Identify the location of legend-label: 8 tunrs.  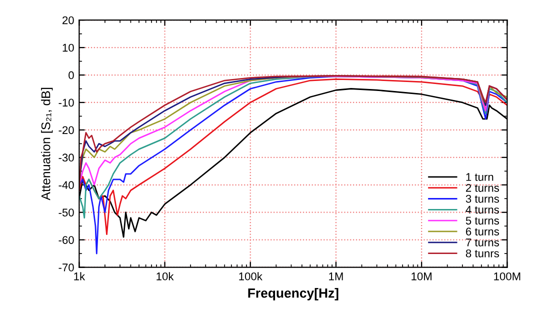
(483, 253).